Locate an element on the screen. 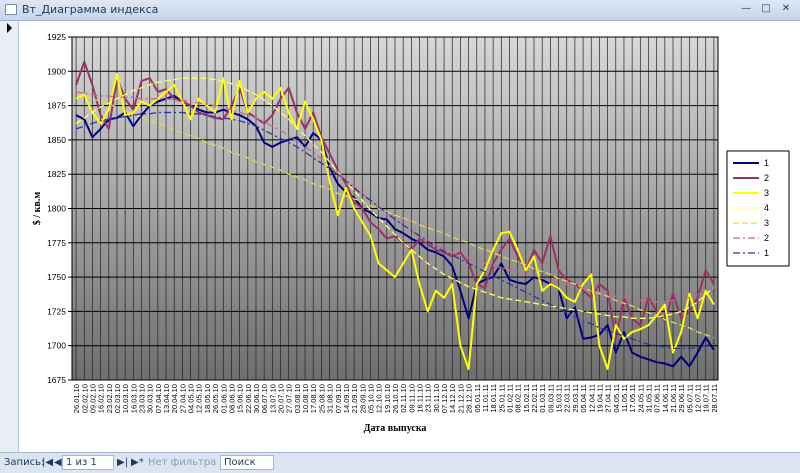  x-tick-label: 11.05.11 is located at coordinates (624, 398).